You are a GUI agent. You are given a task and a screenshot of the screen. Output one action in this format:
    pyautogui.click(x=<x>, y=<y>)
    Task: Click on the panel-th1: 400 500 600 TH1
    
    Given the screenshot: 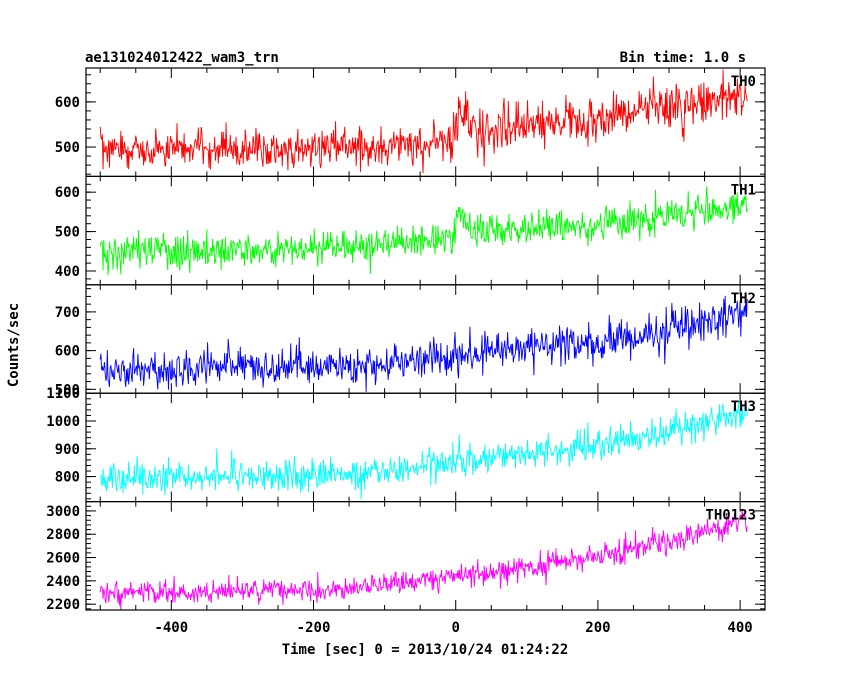 What is the action you would take?
    pyautogui.click(x=410, y=230)
    